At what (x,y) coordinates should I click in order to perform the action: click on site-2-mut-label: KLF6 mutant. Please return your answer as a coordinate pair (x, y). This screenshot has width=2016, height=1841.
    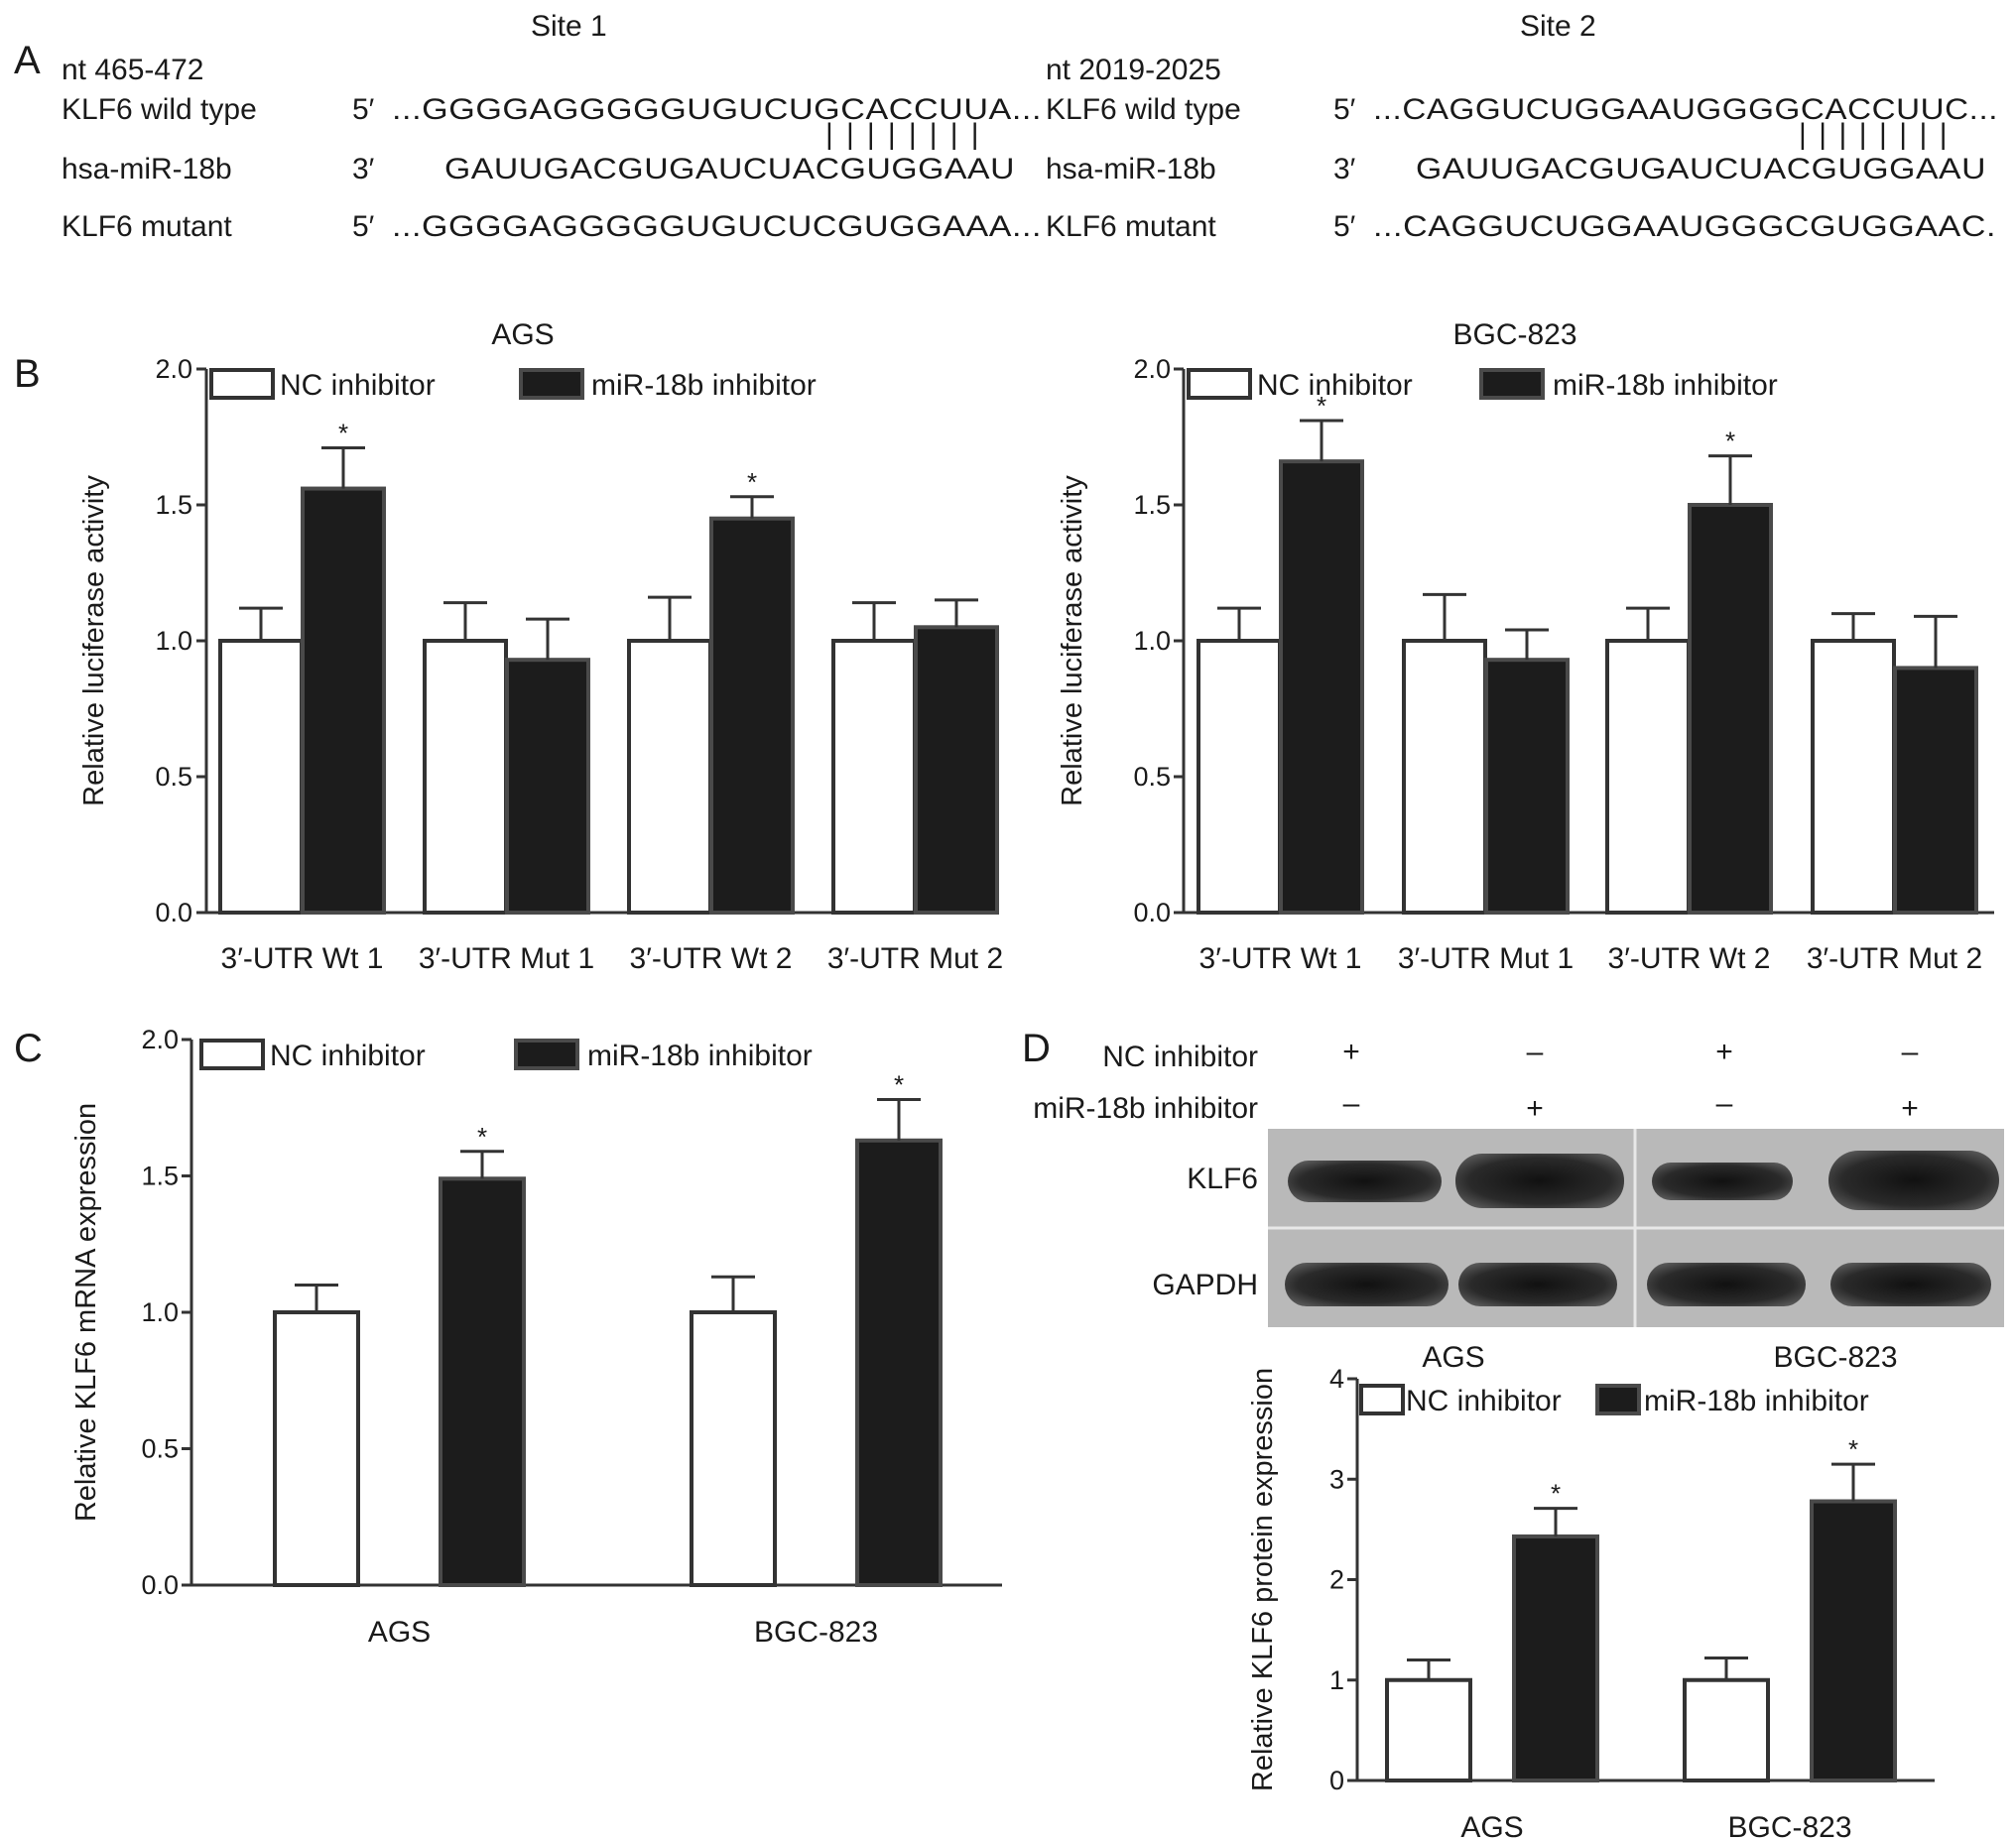
    Looking at the image, I should click on (1131, 227).